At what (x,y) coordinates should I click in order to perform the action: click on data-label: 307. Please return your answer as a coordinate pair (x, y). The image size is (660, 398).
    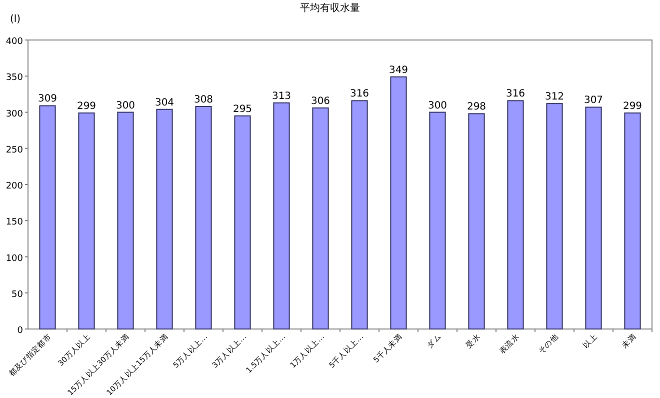
    Looking at the image, I should click on (594, 100).